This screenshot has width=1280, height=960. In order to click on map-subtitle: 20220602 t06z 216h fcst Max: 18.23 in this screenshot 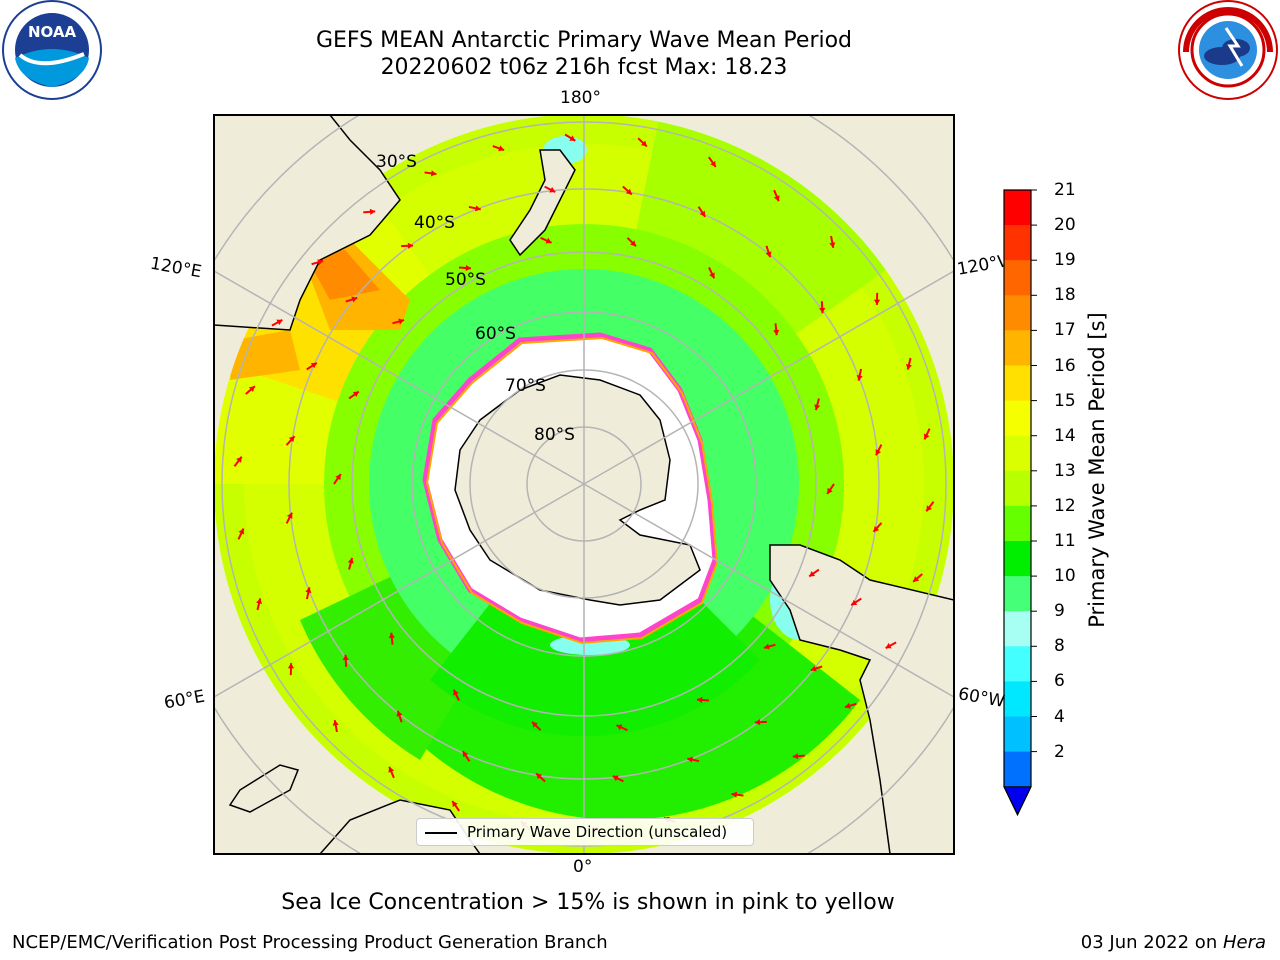, I will do `click(584, 67)`.